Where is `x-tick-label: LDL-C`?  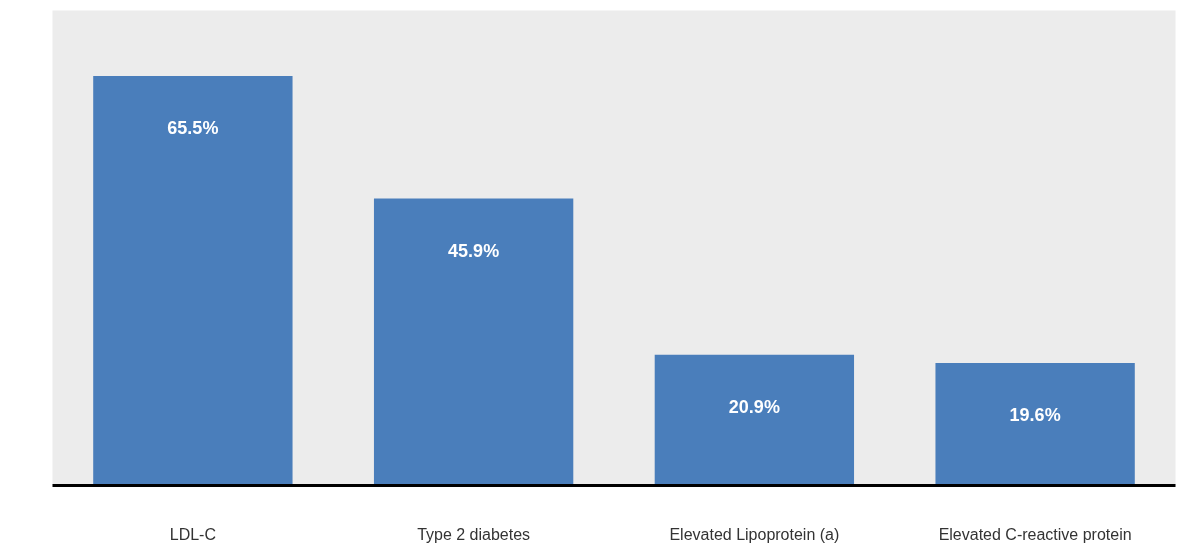 x-tick-label: LDL-C is located at coordinates (192, 534).